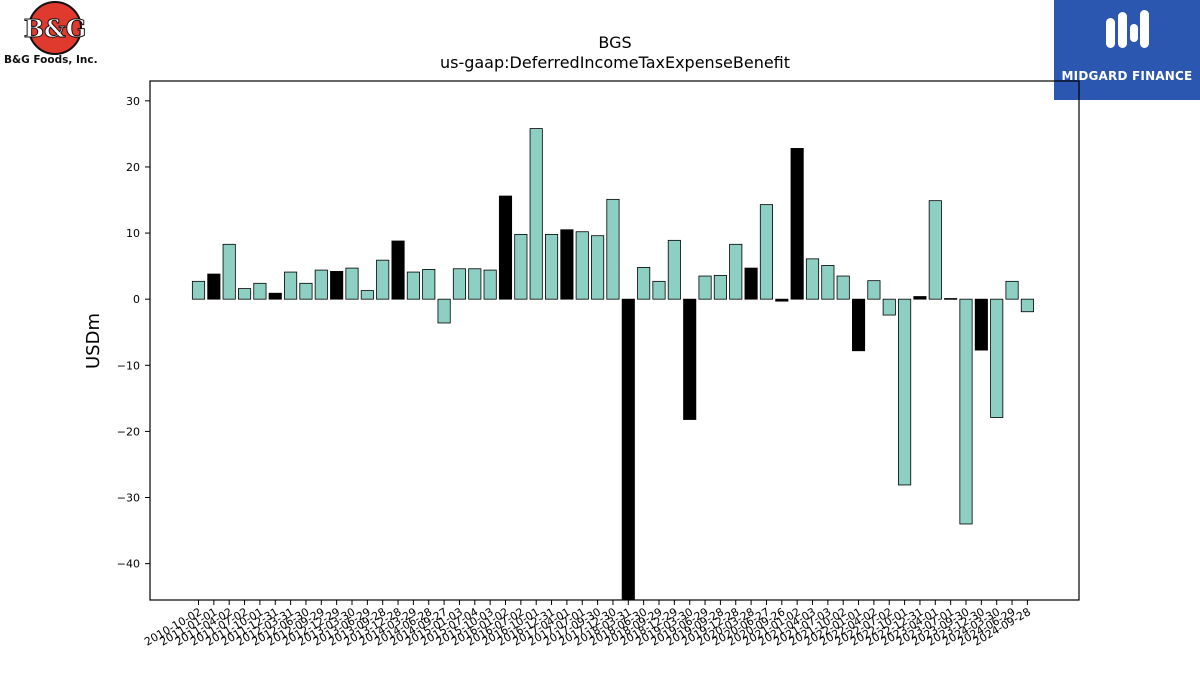 The image size is (1200, 675). I want to click on y-tick-label: −40, so click(128, 564).